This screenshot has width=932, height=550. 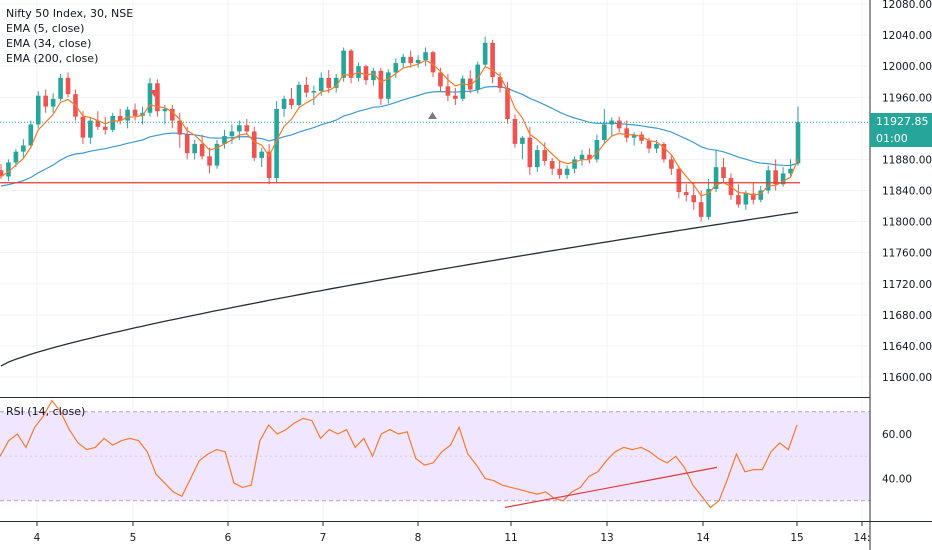 What do you see at coordinates (52, 58) in the screenshot?
I see `legend-ema200: EMA (200, close)` at bounding box center [52, 58].